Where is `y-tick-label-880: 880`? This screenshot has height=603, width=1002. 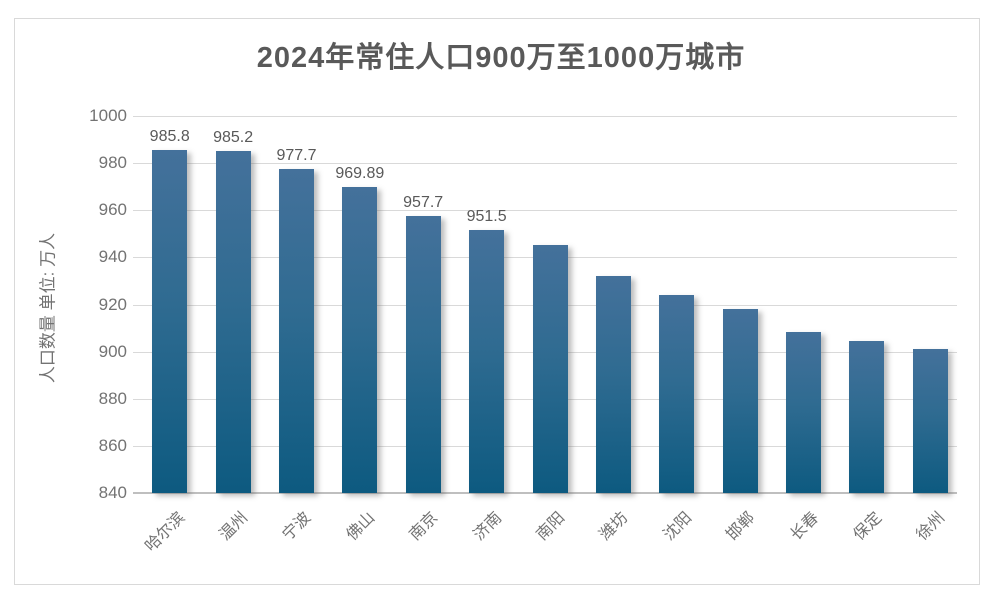 y-tick-label-880: 880 is located at coordinates (112, 398).